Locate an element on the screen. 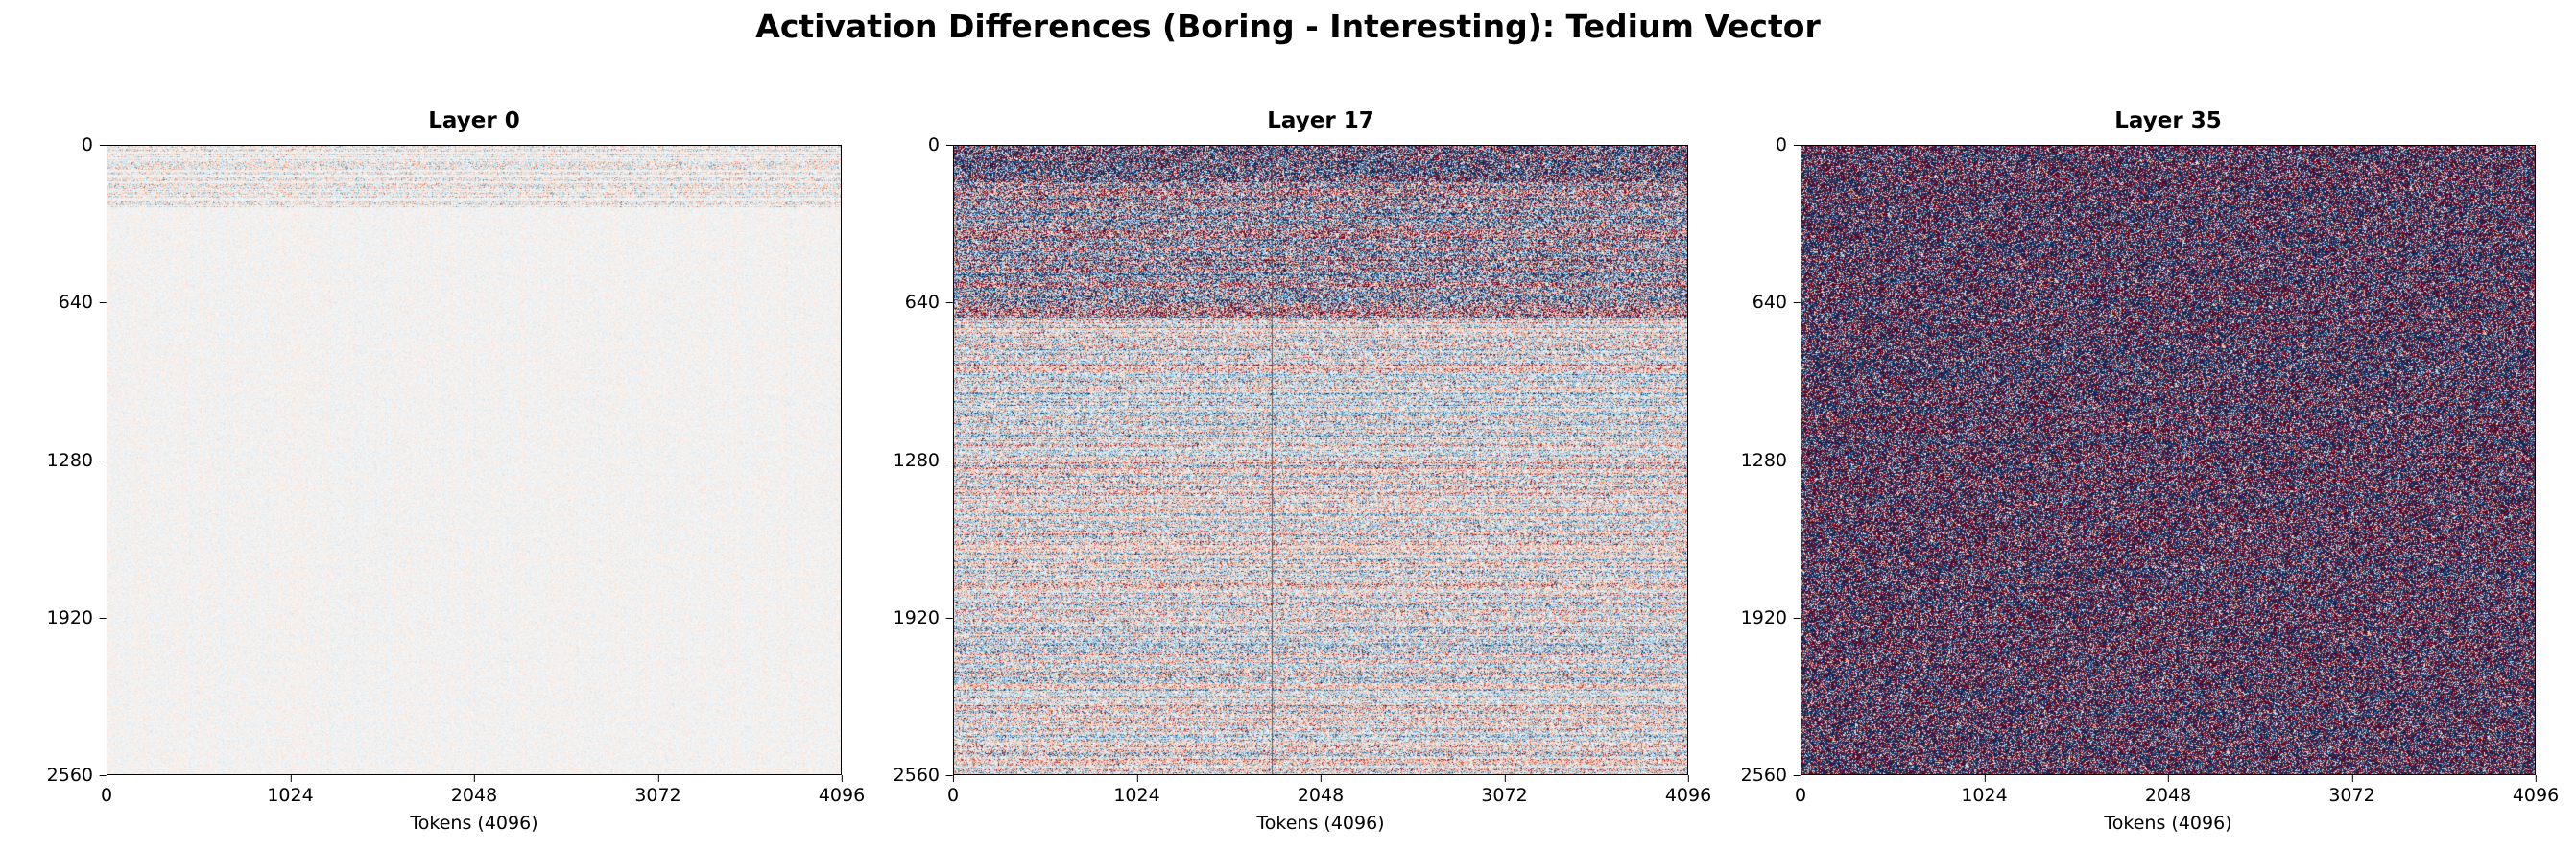  y-axis-label: Features (2560) is located at coordinates (1, 459).